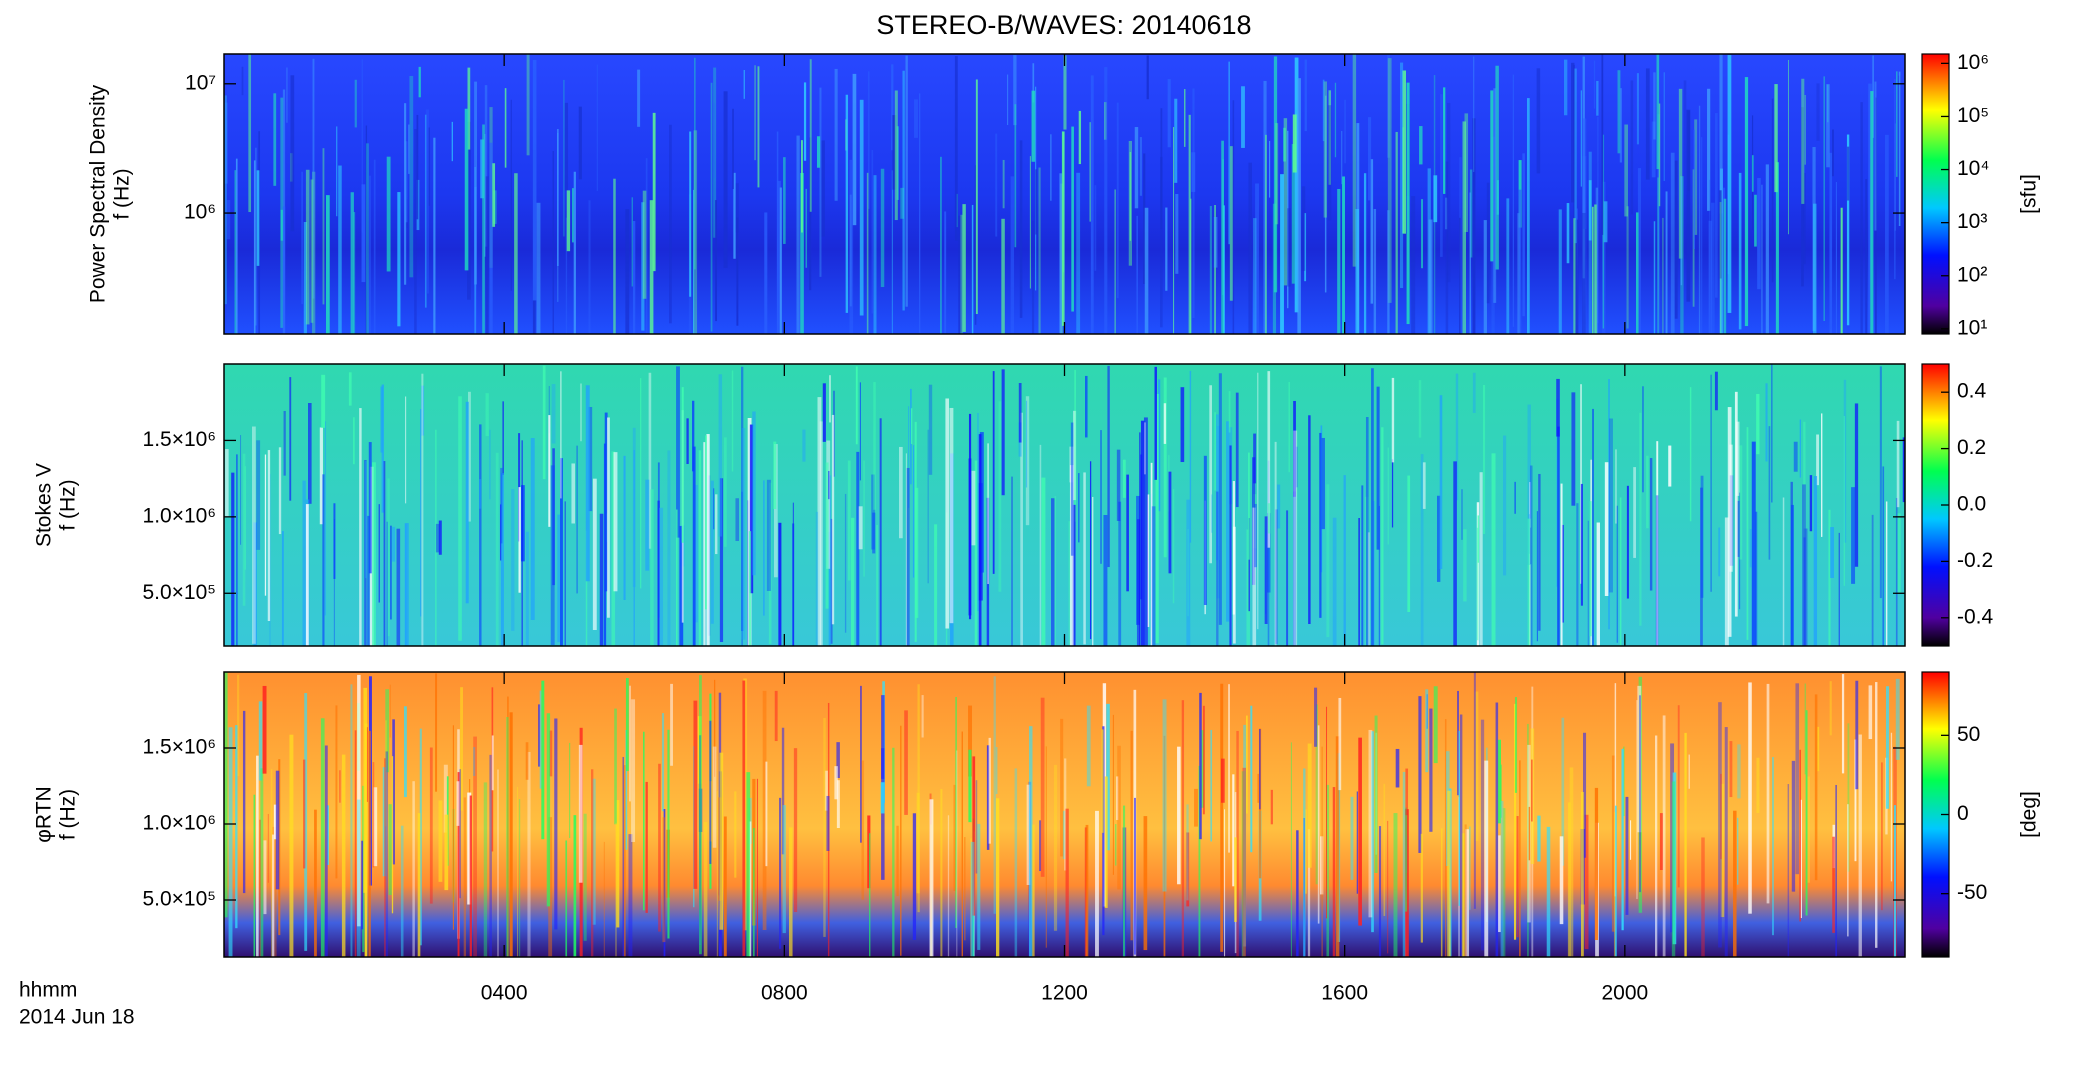 The height and width of the screenshot is (1080, 2096). Describe the element at coordinates (1935, 194) in the screenshot. I see `colorbar` at that location.